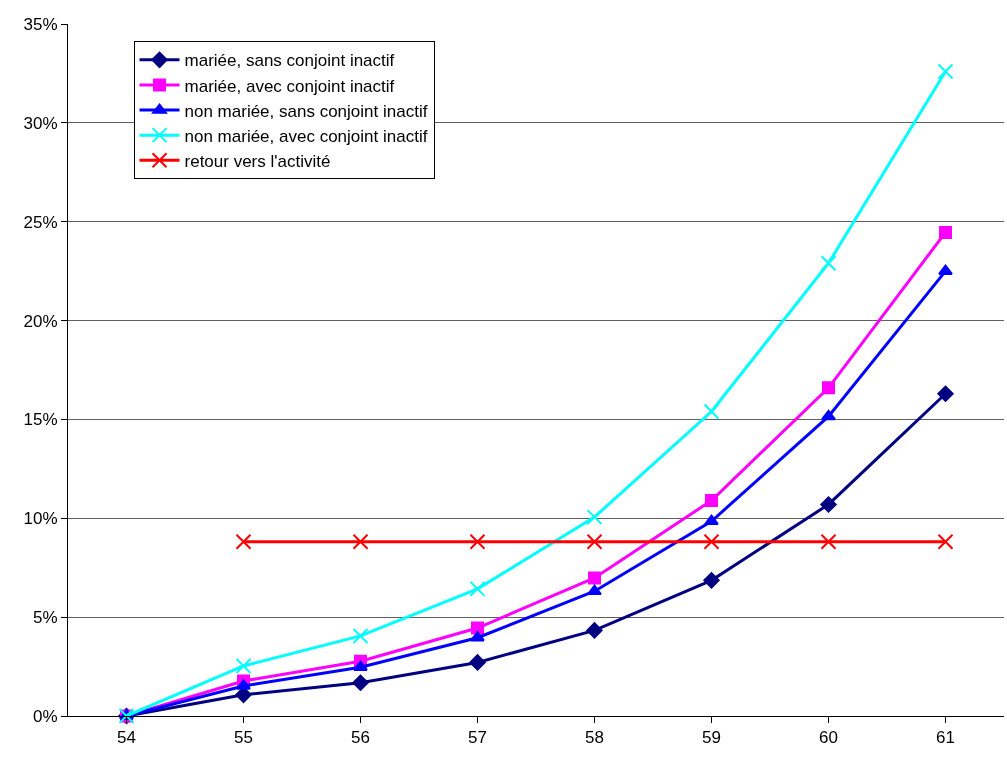 The height and width of the screenshot is (758, 1007). I want to click on x-tick-label: 54, so click(126, 738).